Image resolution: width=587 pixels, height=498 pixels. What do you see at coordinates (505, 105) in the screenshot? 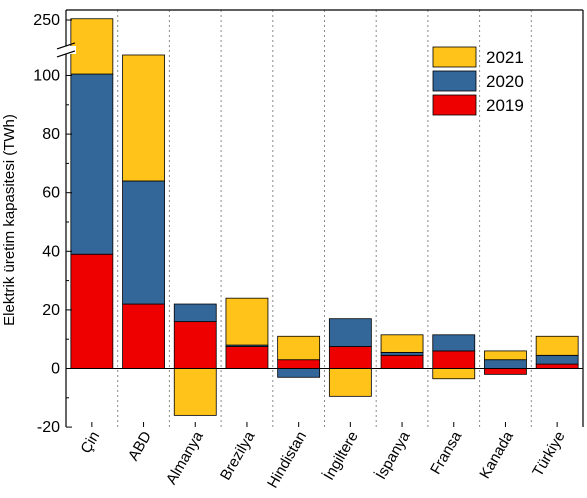
I see `legend-label: 2019` at bounding box center [505, 105].